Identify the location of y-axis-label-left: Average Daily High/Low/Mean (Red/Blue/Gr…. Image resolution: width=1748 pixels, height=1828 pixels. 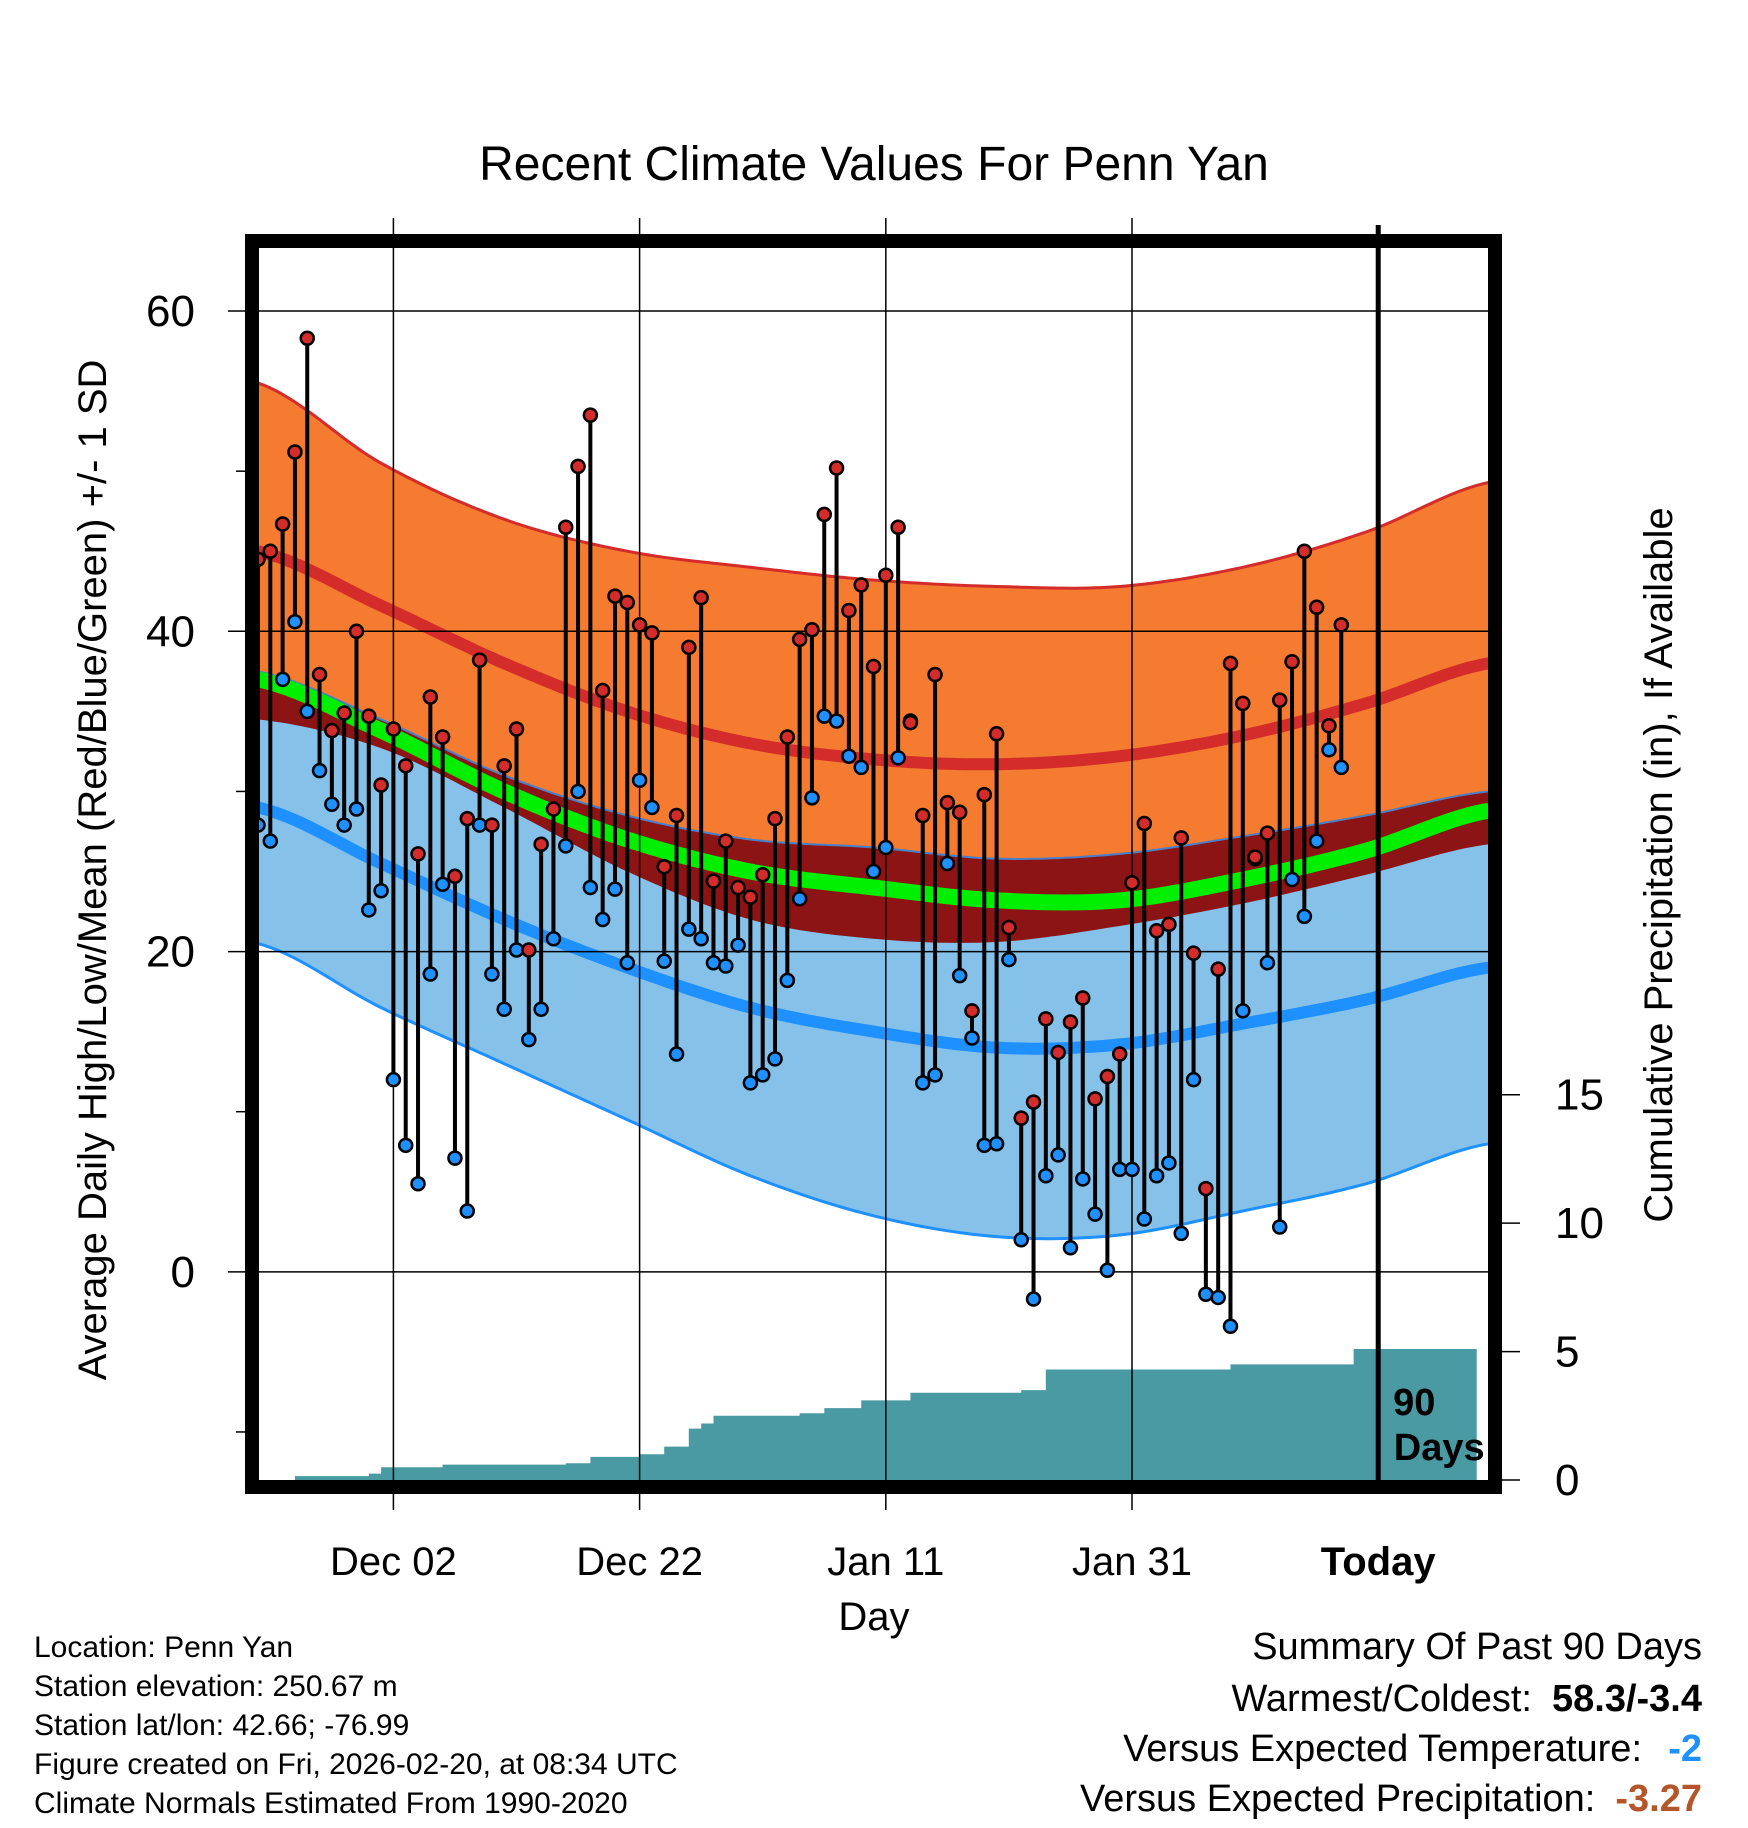
(93, 870).